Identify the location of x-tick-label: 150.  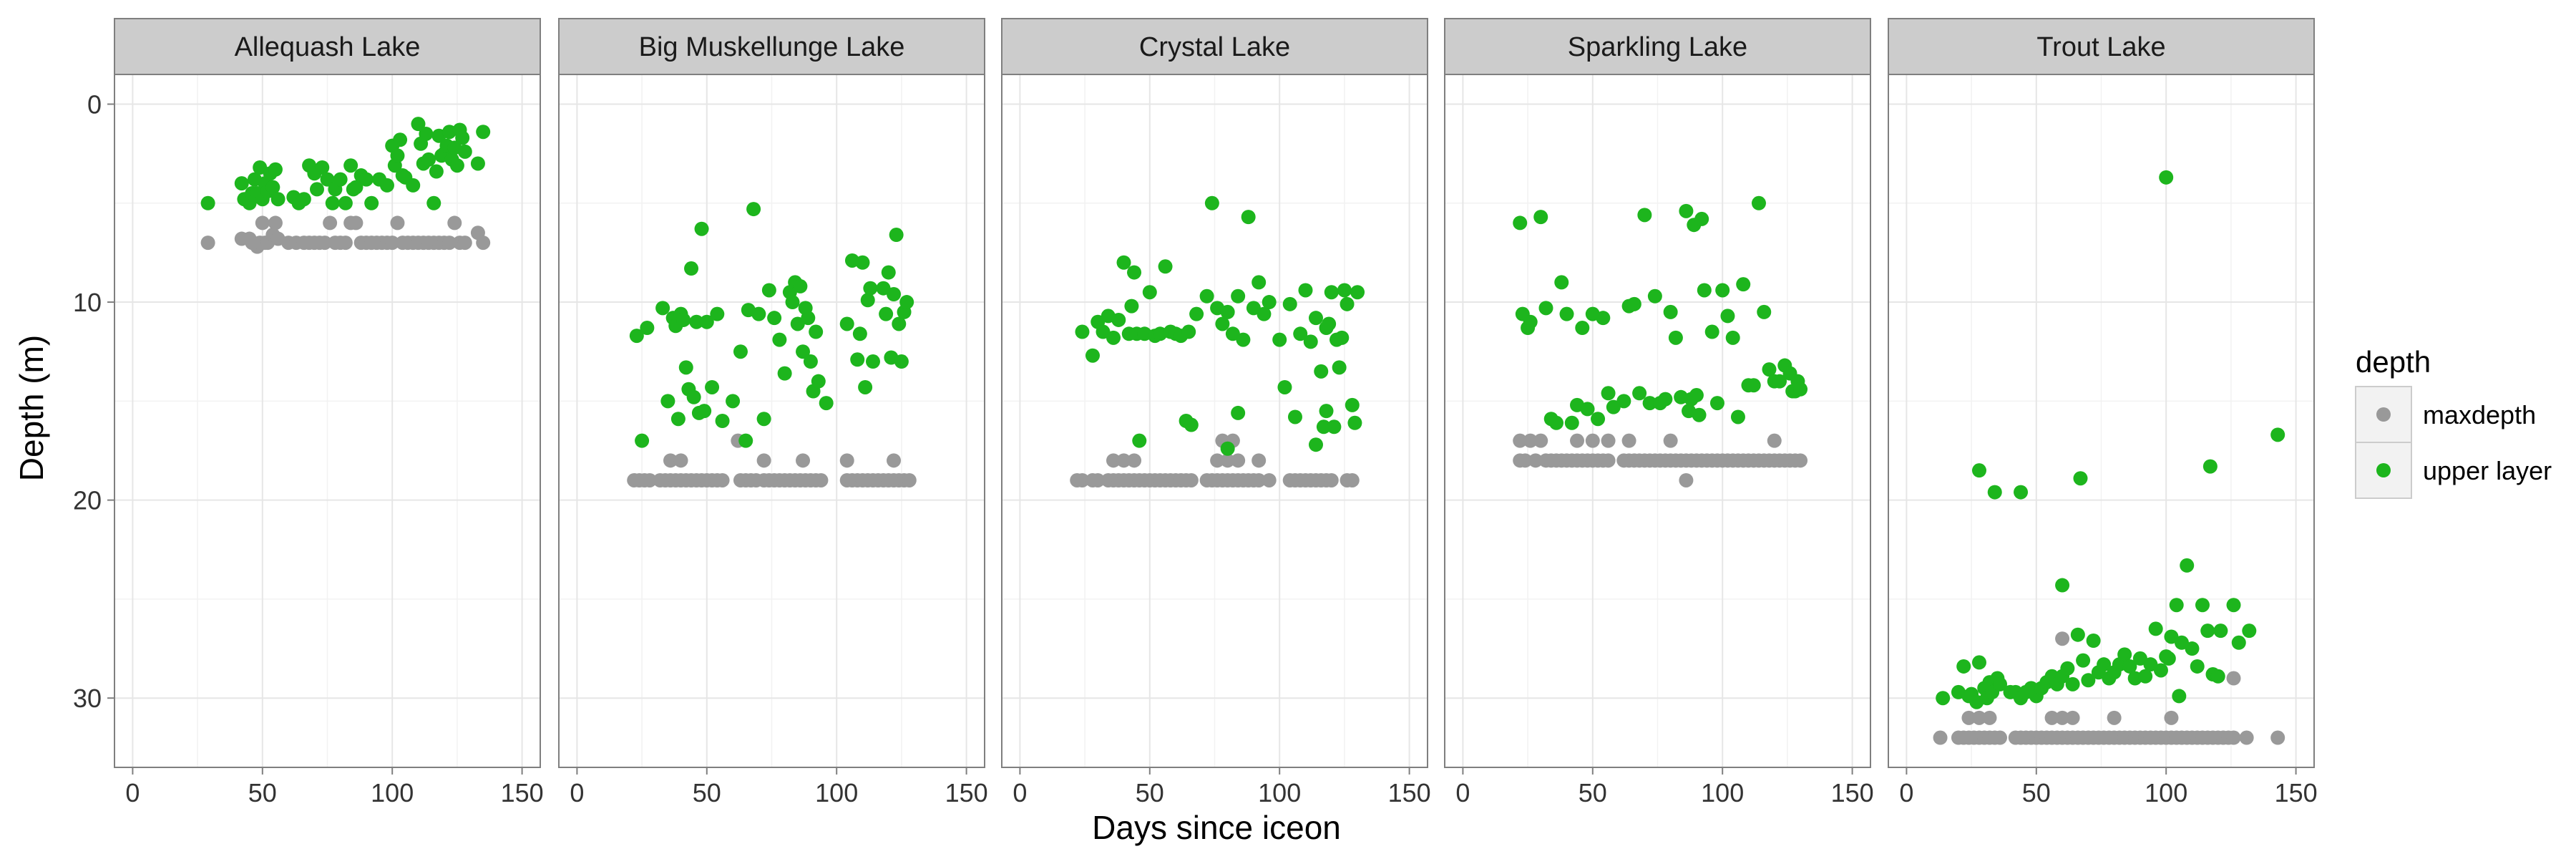
(522, 792).